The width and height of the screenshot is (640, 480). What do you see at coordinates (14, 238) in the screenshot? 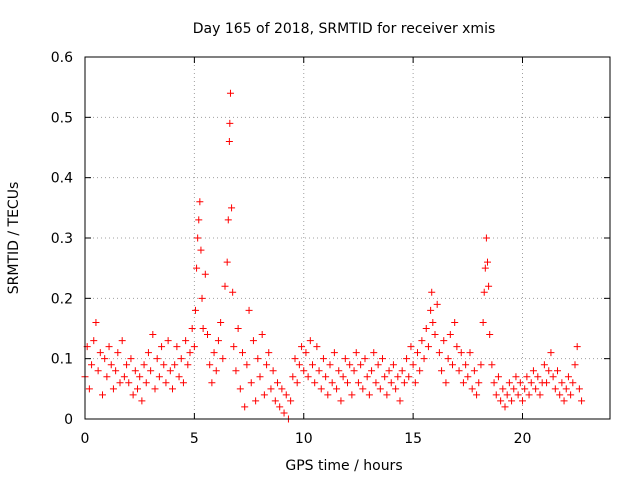
I see `y-axis-title: SRMTID / TECUs` at bounding box center [14, 238].